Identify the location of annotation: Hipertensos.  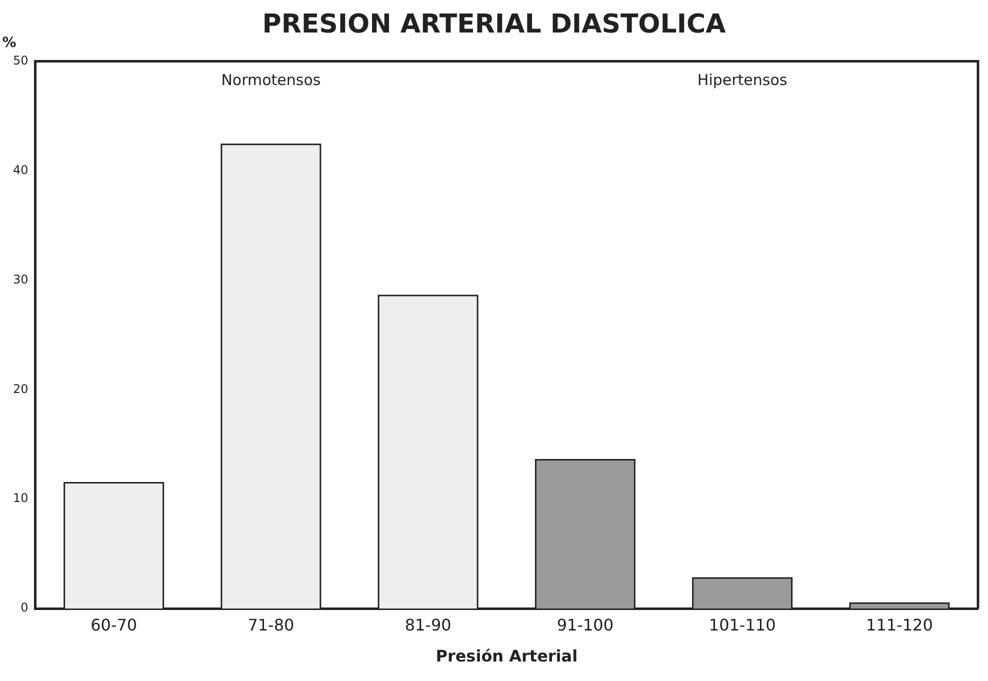
(742, 80).